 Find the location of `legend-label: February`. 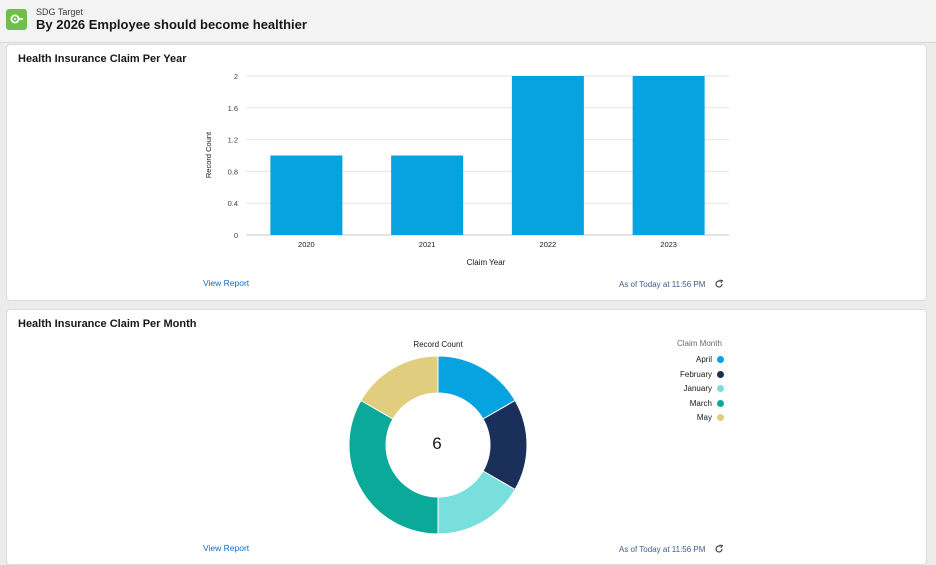

legend-label: February is located at coordinates (695, 374).